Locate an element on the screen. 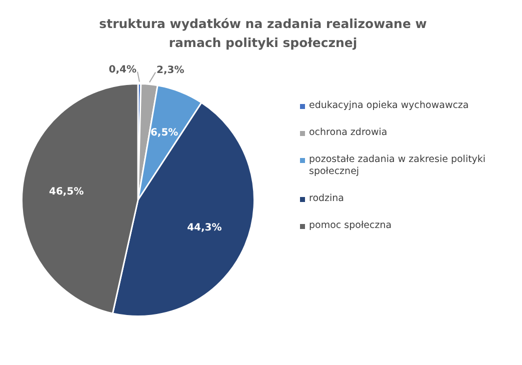 This screenshot has width=522, height=365. data-label: 44,3% is located at coordinates (204, 228).